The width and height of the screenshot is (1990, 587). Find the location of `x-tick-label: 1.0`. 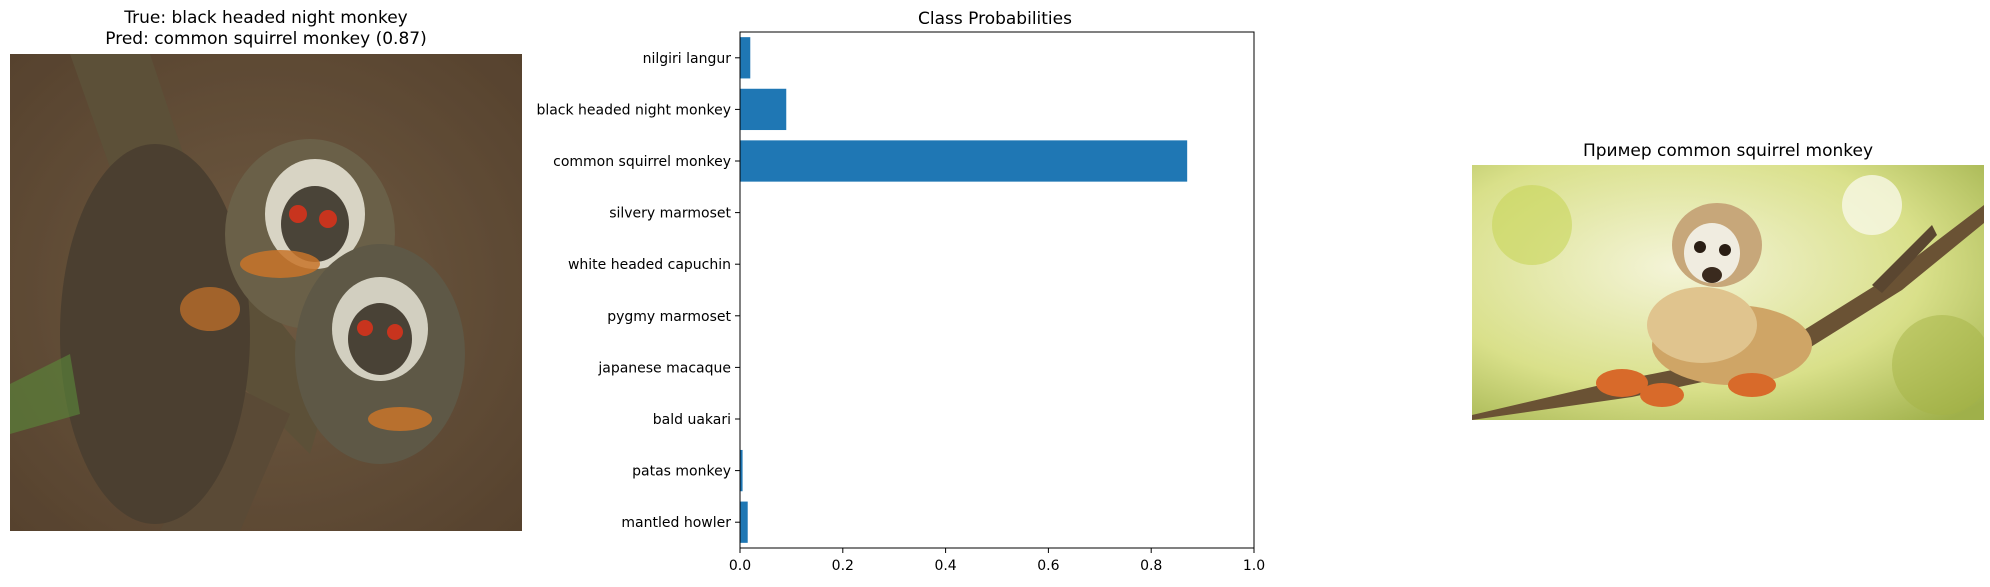

x-tick-label: 1.0 is located at coordinates (1254, 566).